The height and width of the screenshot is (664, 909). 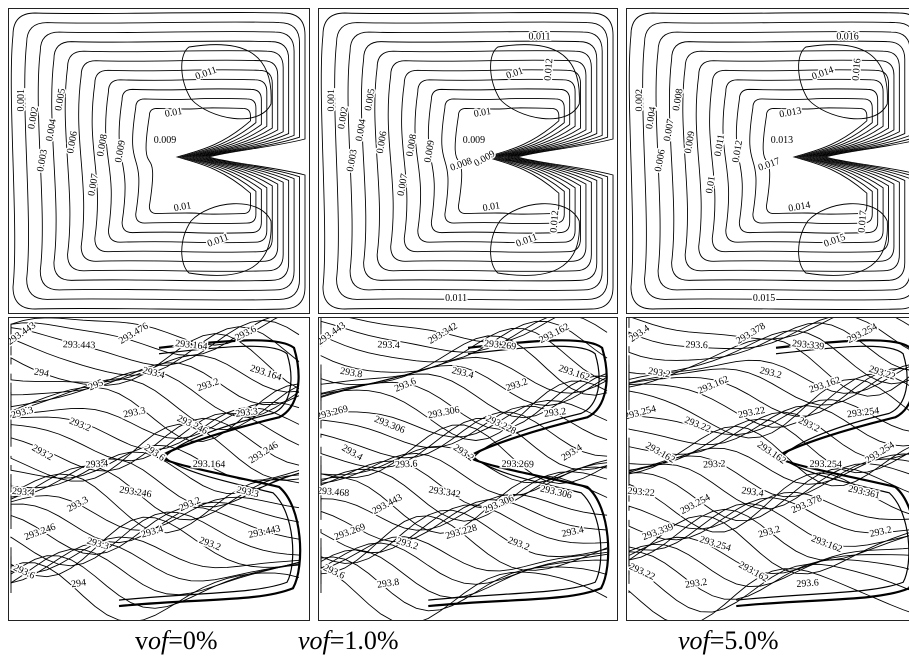 What do you see at coordinates (715, 544) in the screenshot?
I see `contour-label: 293.254` at bounding box center [715, 544].